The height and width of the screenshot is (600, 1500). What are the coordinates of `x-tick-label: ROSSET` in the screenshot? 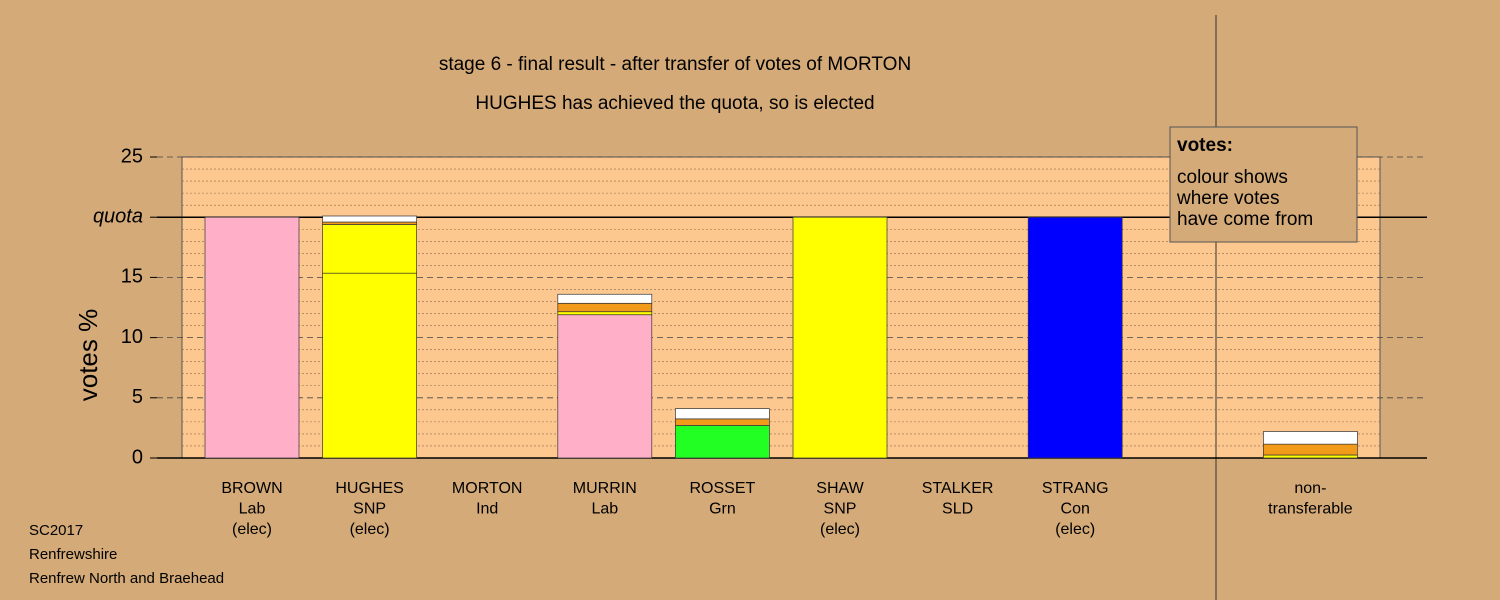 It's located at (723, 488).